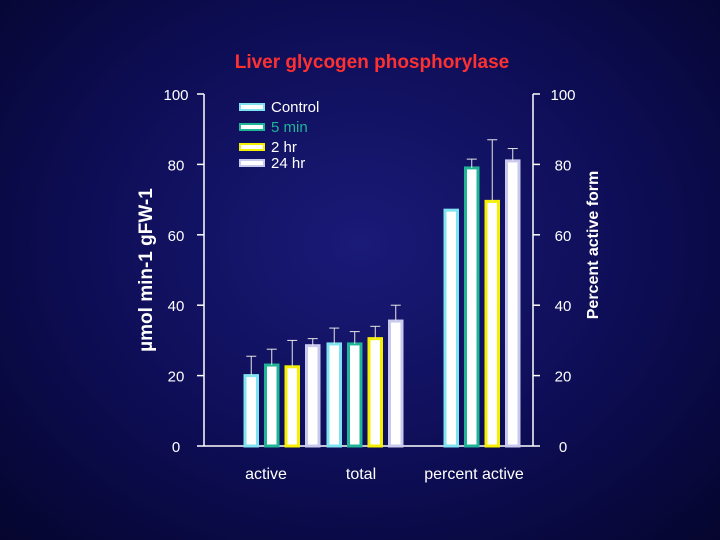  Describe the element at coordinates (284, 147) in the screenshot. I see `legend-label: 2 hr` at that location.